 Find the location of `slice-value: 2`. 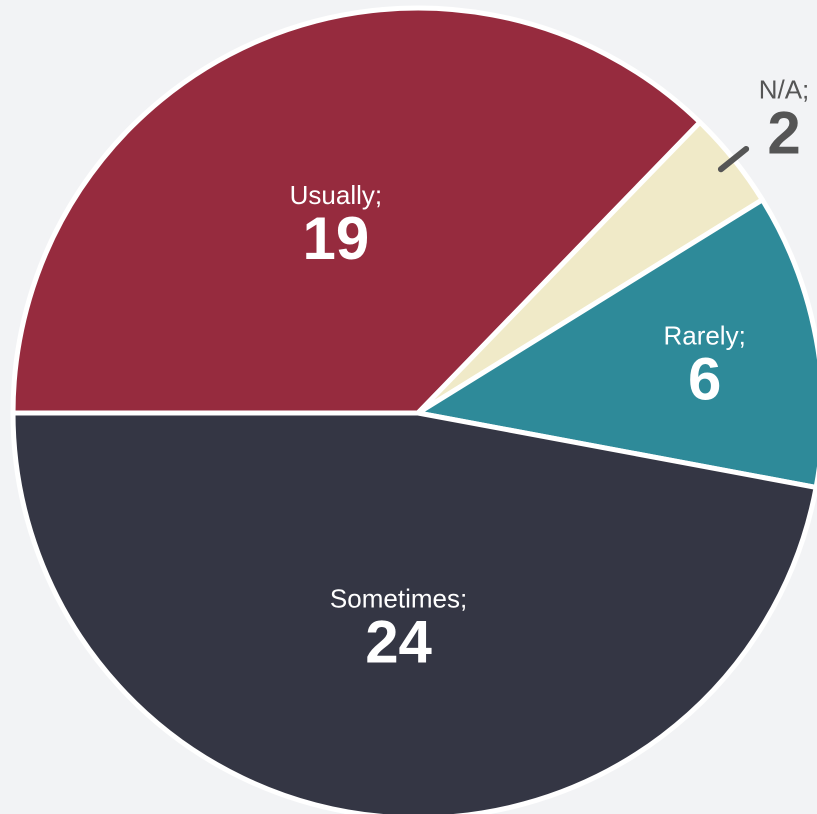

slice-value: 2 is located at coordinates (783, 132).